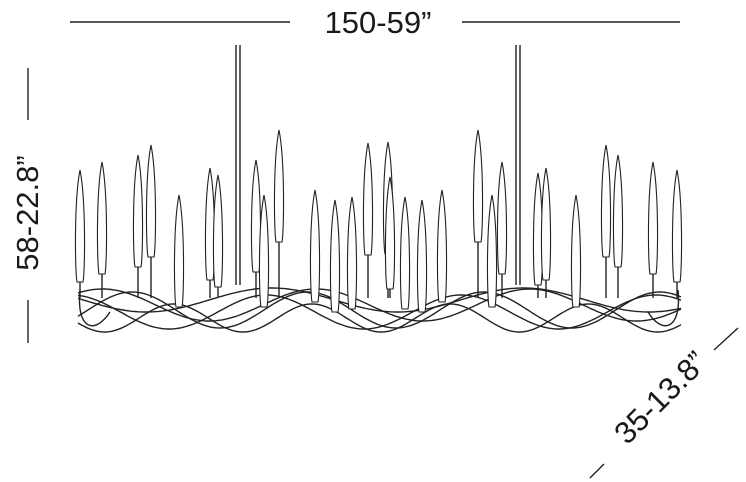 This screenshot has height=482, width=746. Describe the element at coordinates (597, 471) in the screenshot. I see `depth-line-bottom` at that location.